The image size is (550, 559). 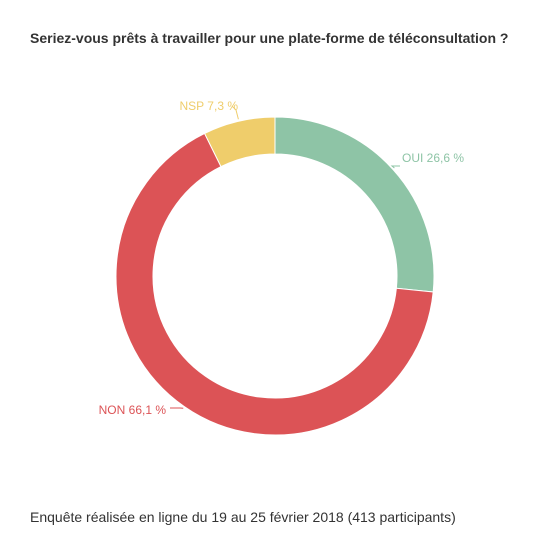 What do you see at coordinates (209, 106) in the screenshot?
I see `slice-label-nsp: NSP 7,3 %` at bounding box center [209, 106].